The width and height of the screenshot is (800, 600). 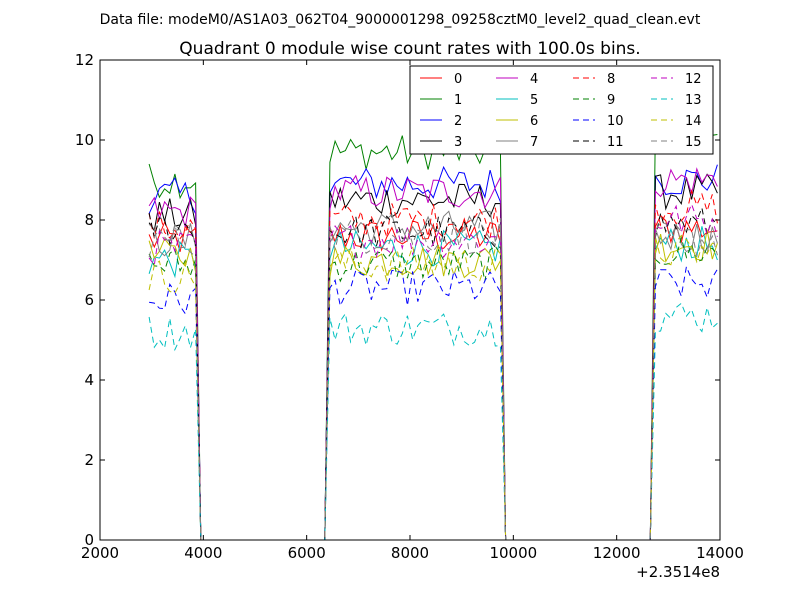 What do you see at coordinates (410, 553) in the screenshot?
I see `x-tick-label: 8000` at bounding box center [410, 553].